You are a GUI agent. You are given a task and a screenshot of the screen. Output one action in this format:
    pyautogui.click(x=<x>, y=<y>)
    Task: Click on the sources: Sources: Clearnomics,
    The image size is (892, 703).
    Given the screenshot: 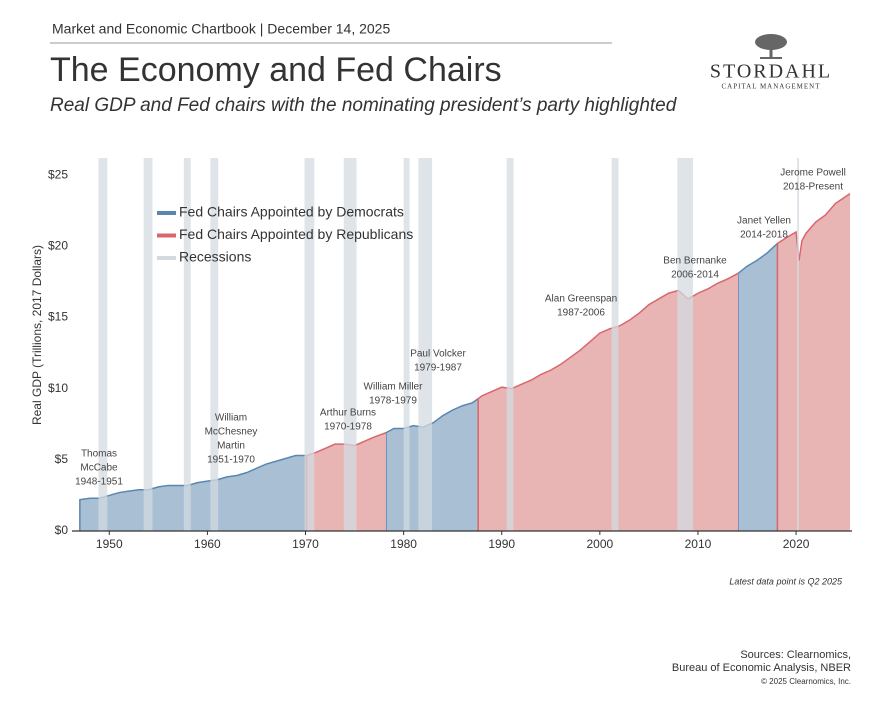 What is the action you would take?
    pyautogui.click(x=795, y=655)
    